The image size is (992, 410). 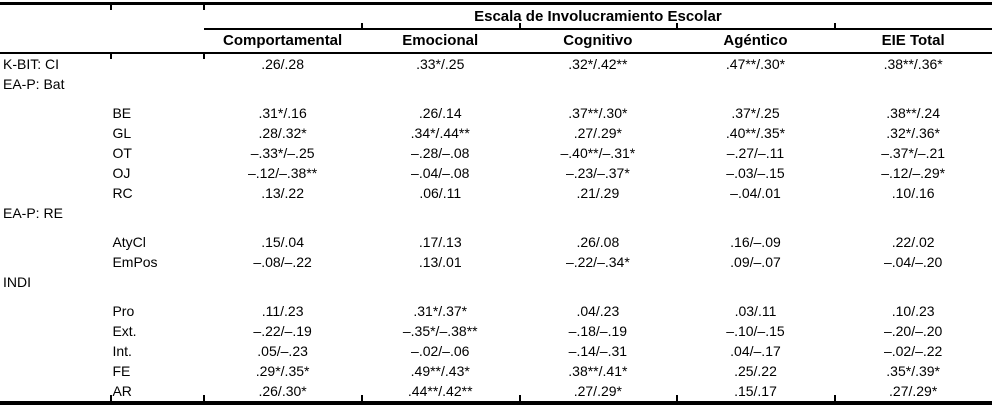 What do you see at coordinates (913, 331) in the screenshot?
I see `correlation-cell: –.20/–.20` at bounding box center [913, 331].